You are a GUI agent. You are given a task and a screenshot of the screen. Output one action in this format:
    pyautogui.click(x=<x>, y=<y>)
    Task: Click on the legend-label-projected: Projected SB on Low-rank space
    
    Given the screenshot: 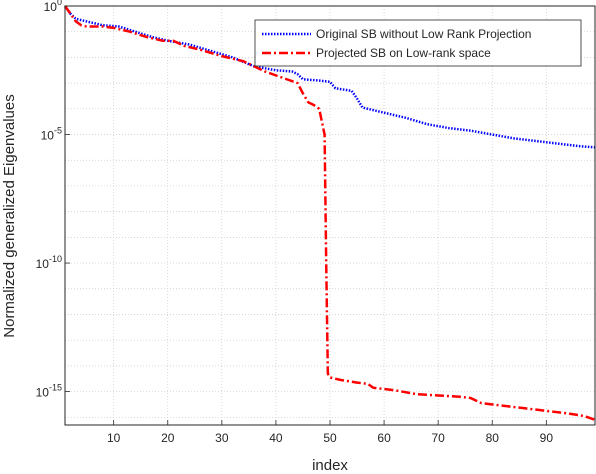 What is the action you would take?
    pyautogui.click(x=403, y=53)
    